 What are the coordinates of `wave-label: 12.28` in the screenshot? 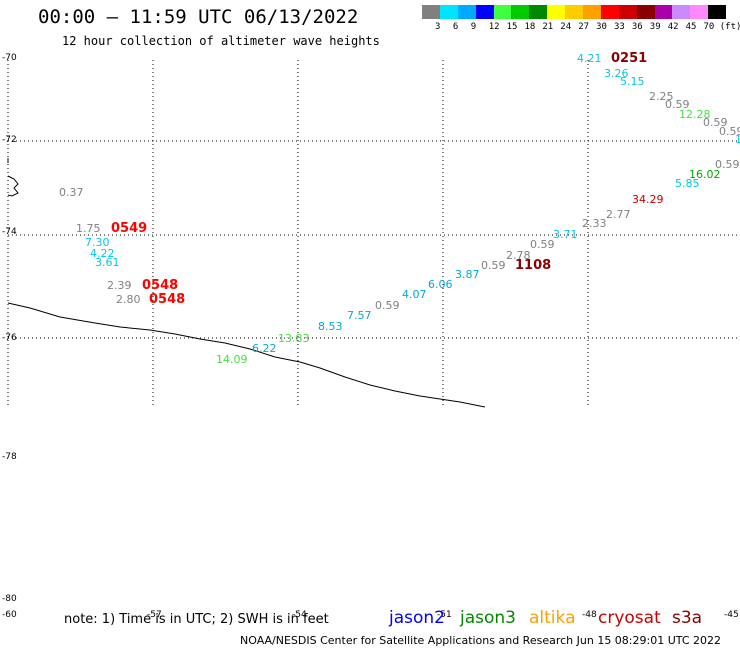 It's located at (695, 114).